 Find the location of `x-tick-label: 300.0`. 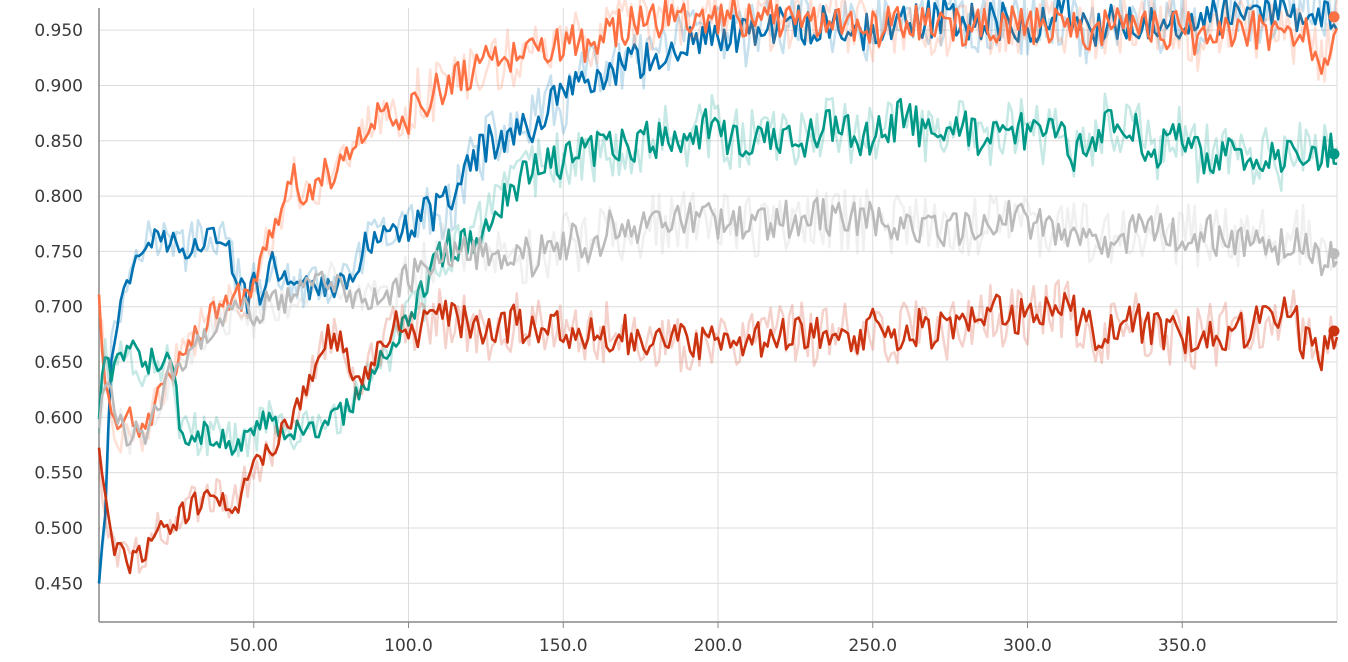

x-tick-label: 300.0 is located at coordinates (1027, 646).